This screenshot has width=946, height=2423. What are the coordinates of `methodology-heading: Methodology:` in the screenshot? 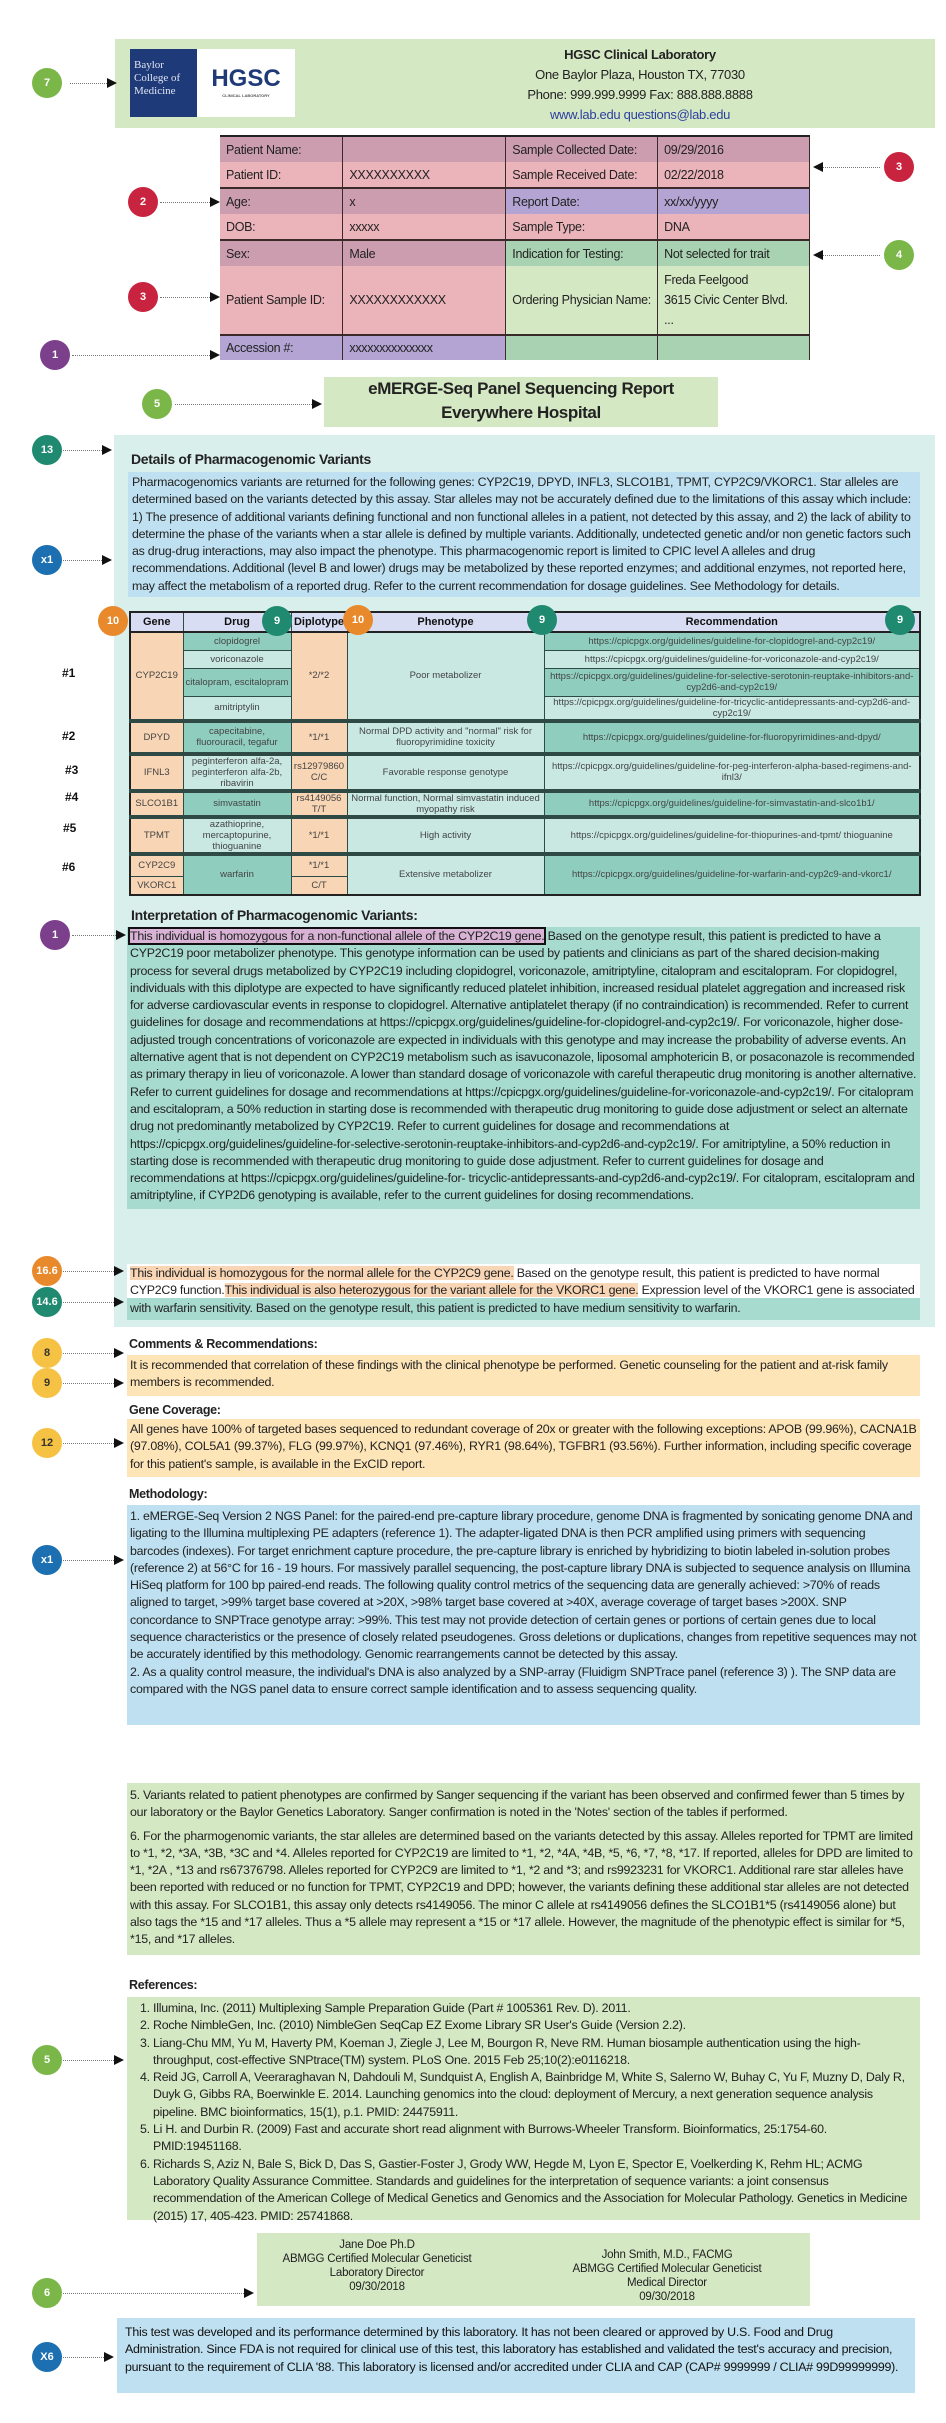 It's located at (168, 1494).